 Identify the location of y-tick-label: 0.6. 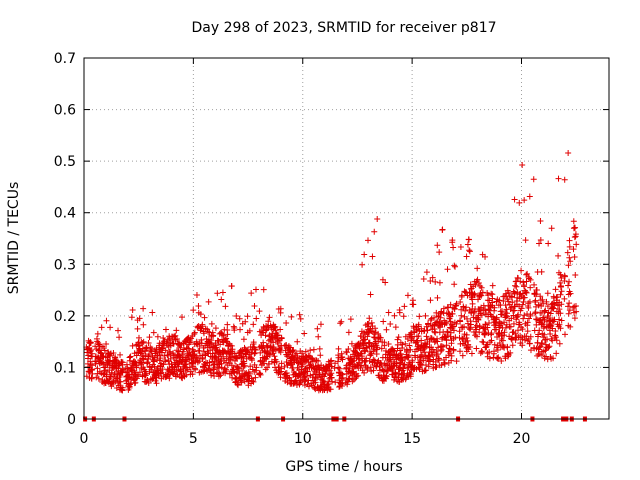
(65, 111).